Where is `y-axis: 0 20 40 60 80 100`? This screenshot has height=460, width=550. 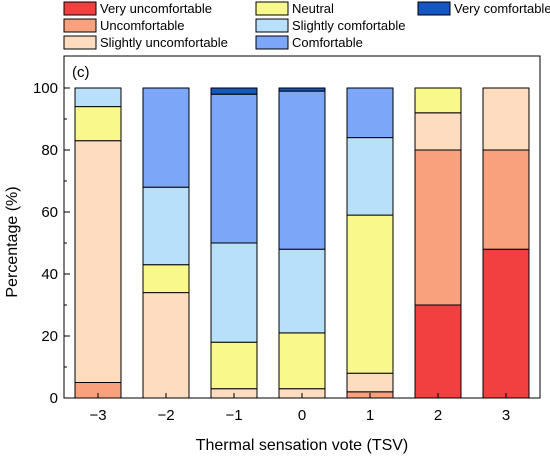 y-axis: 0 20 40 60 80 100 is located at coordinates (51, 243).